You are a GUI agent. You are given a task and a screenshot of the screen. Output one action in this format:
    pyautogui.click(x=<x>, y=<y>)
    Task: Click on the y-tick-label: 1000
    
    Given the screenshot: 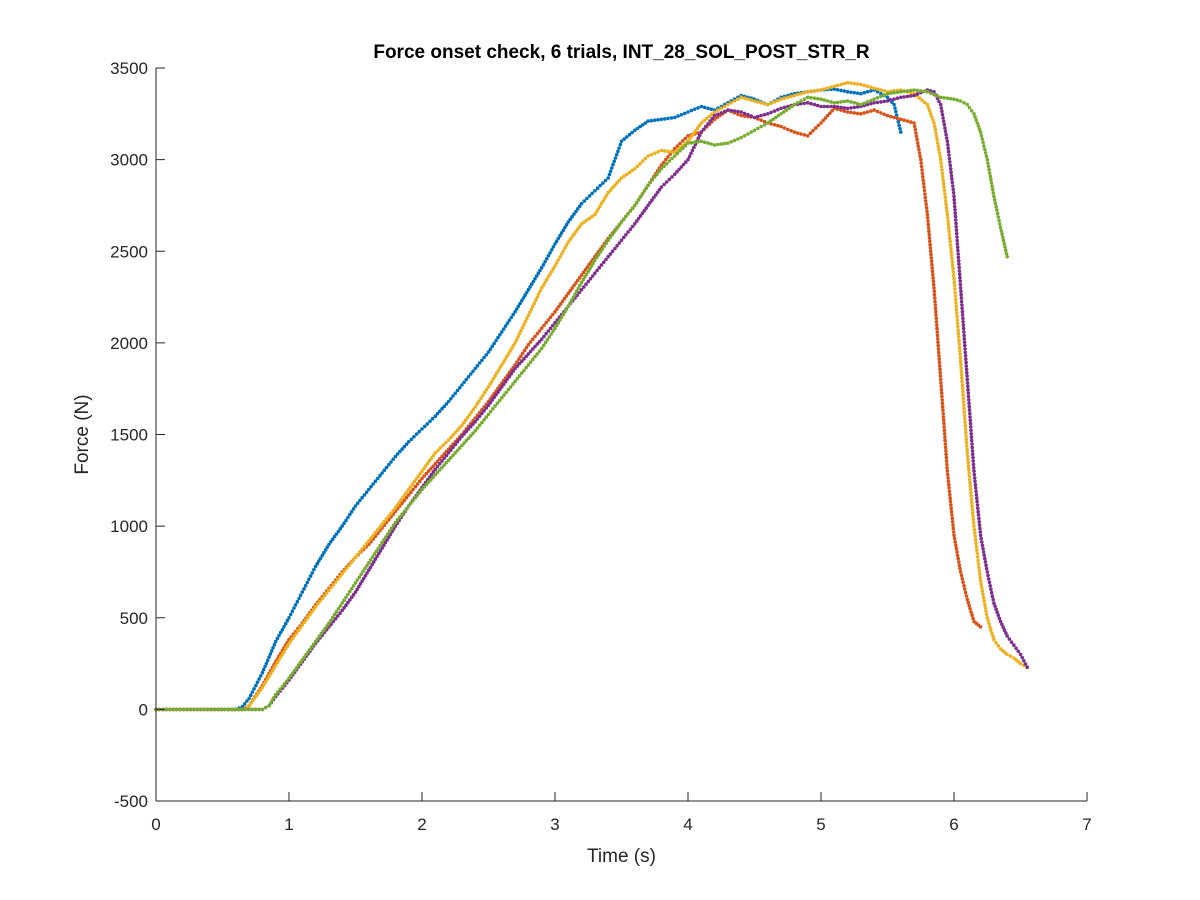 What is the action you would take?
    pyautogui.click(x=129, y=526)
    